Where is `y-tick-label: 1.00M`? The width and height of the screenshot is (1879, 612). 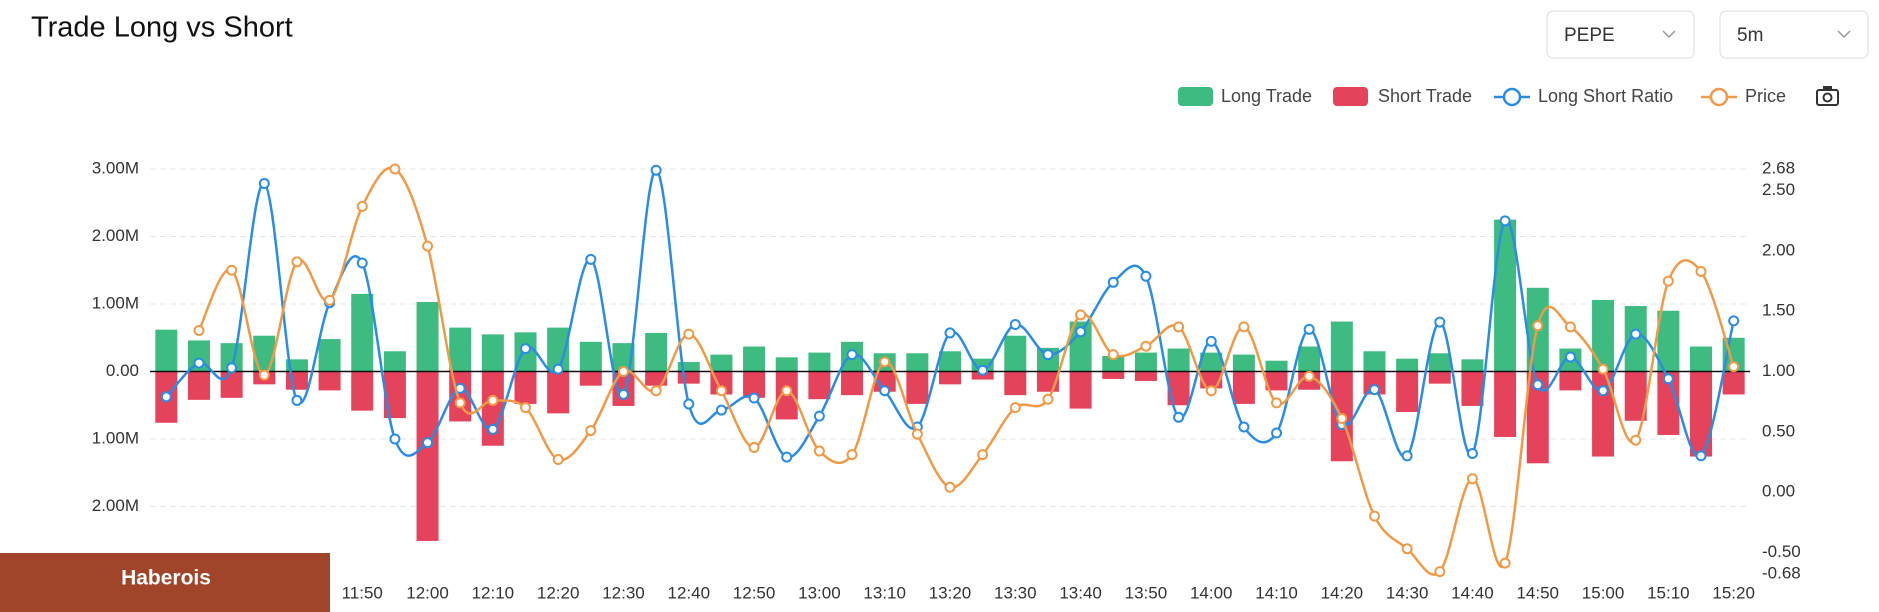 y-tick-label: 1.00M is located at coordinates (115, 437).